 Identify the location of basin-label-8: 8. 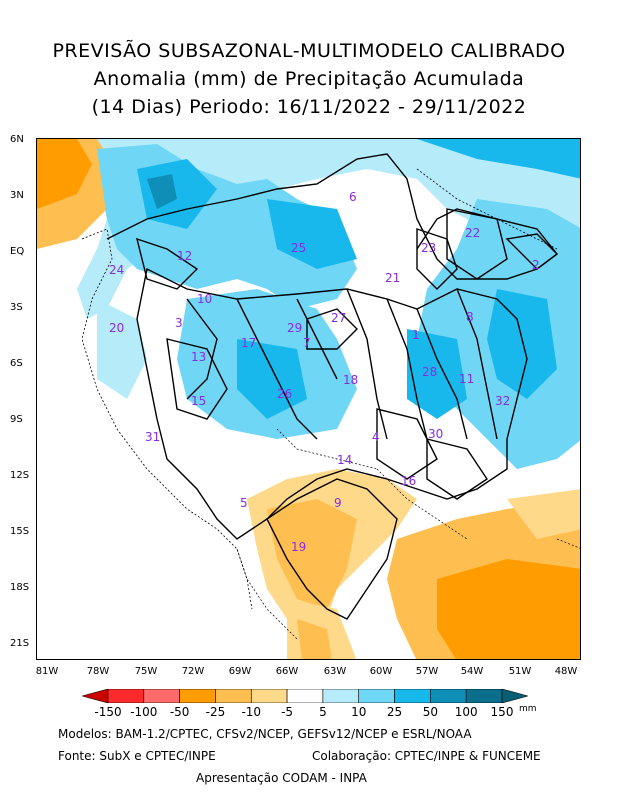
(470, 317).